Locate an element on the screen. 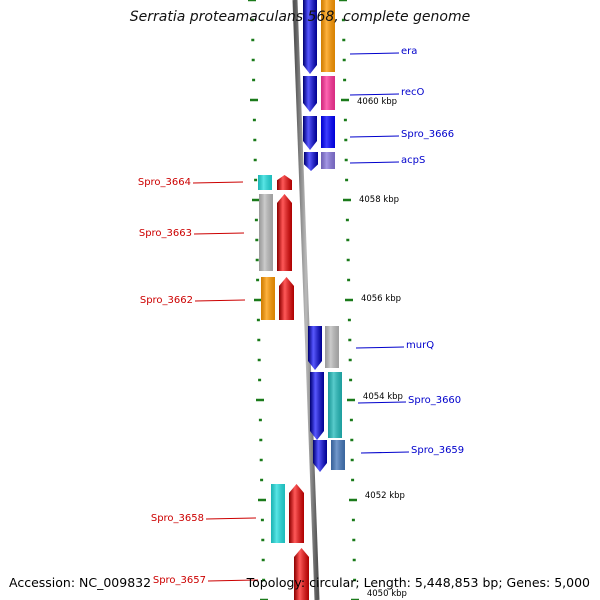  kbp-label: 4050 kbp is located at coordinates (387, 594).